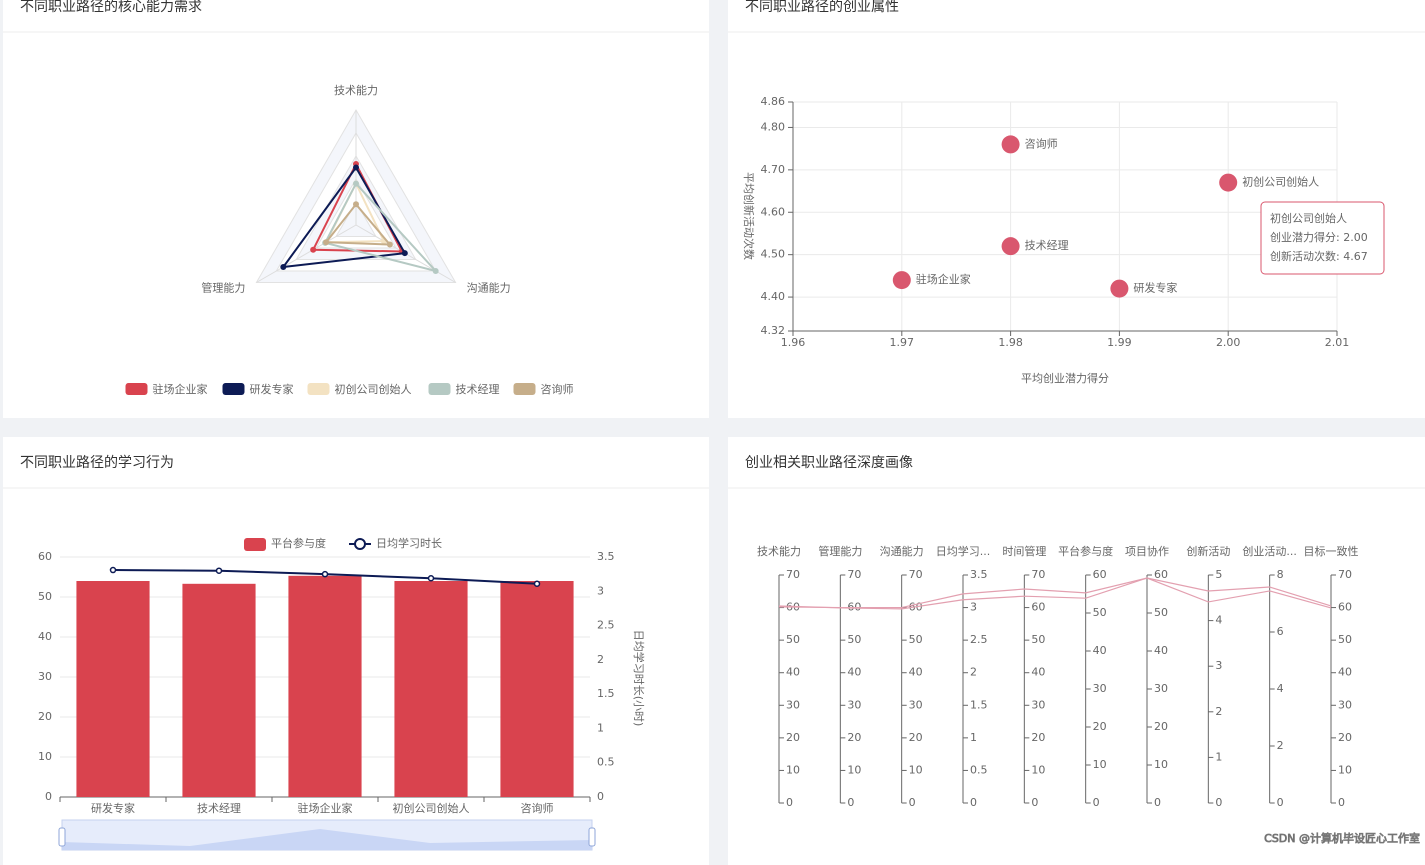 This screenshot has height=865, width=1425. I want to click on axis-tick-label: 60, so click(1161, 574).